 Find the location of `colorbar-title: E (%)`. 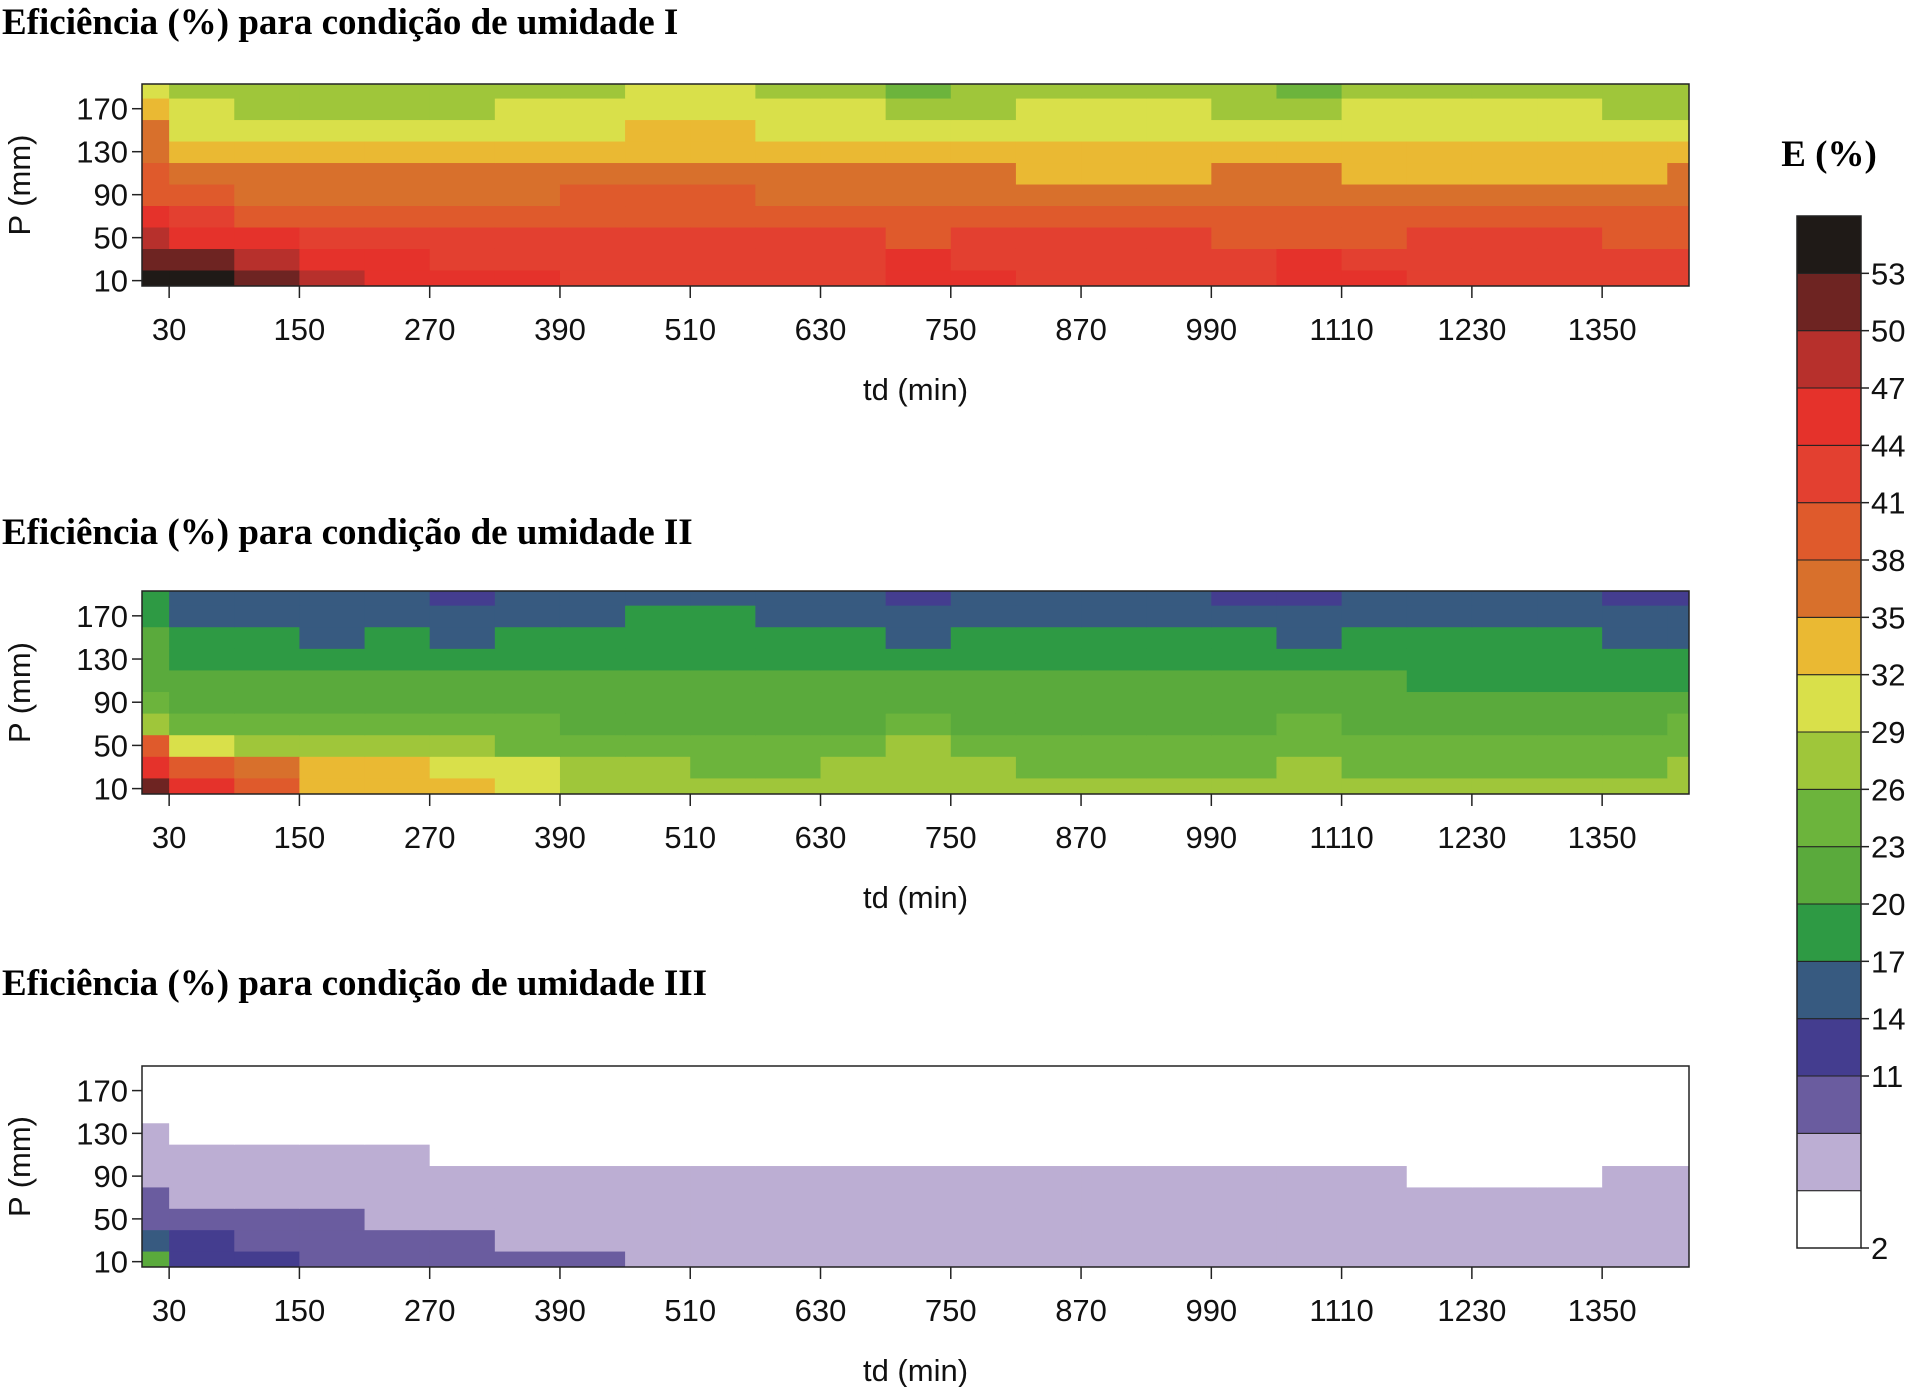

colorbar-title: E (%) is located at coordinates (1829, 154).